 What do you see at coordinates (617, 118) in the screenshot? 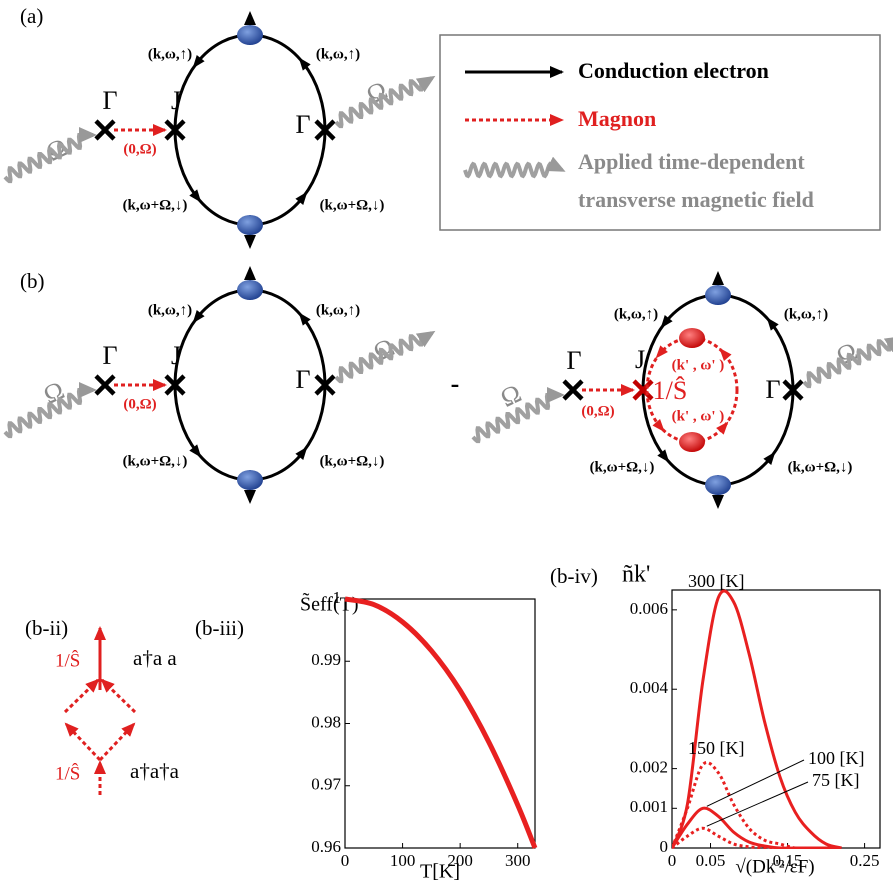
I see `legend-label: Magnon` at bounding box center [617, 118].